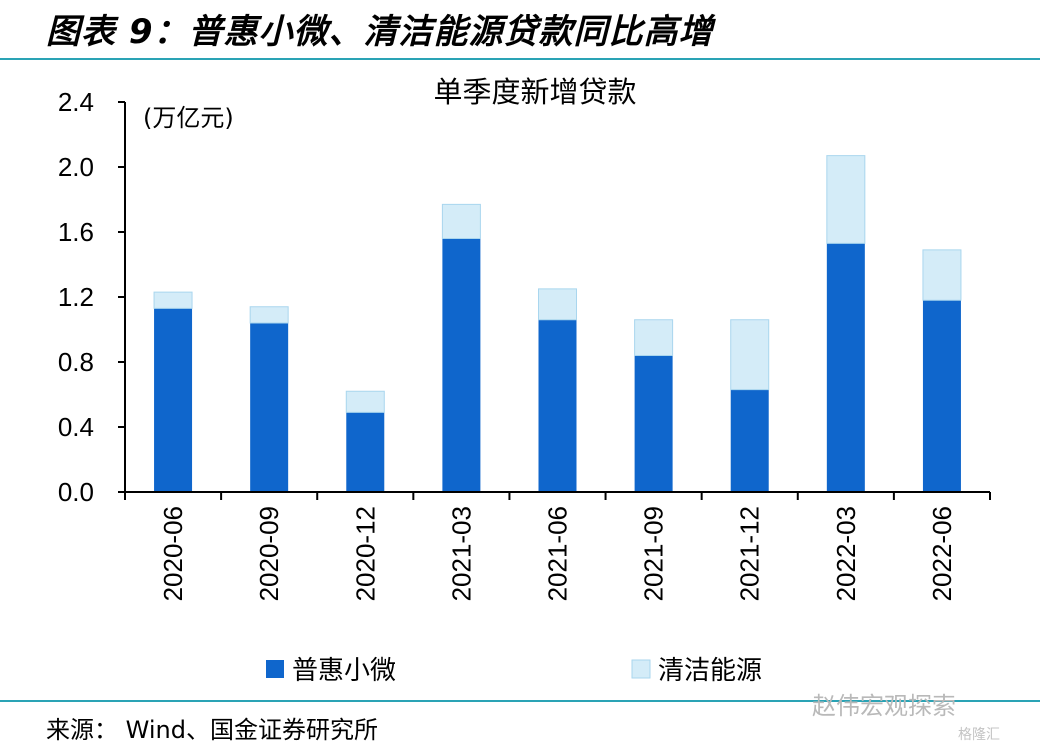  What do you see at coordinates (212, 730) in the screenshot?
I see `source-note: 来源： Wind、国金证券研究所` at bounding box center [212, 730].